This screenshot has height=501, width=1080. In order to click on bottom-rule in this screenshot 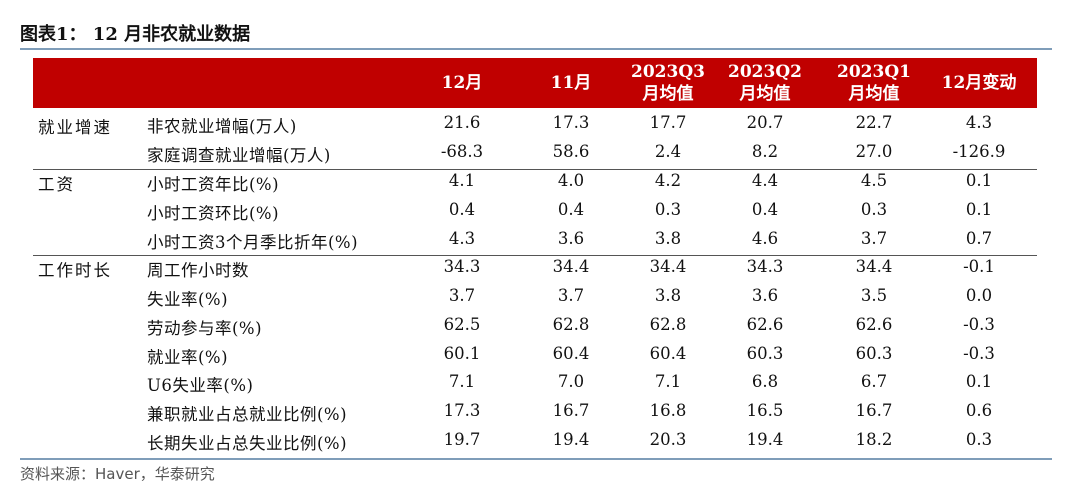, I will do `click(536, 459)`.